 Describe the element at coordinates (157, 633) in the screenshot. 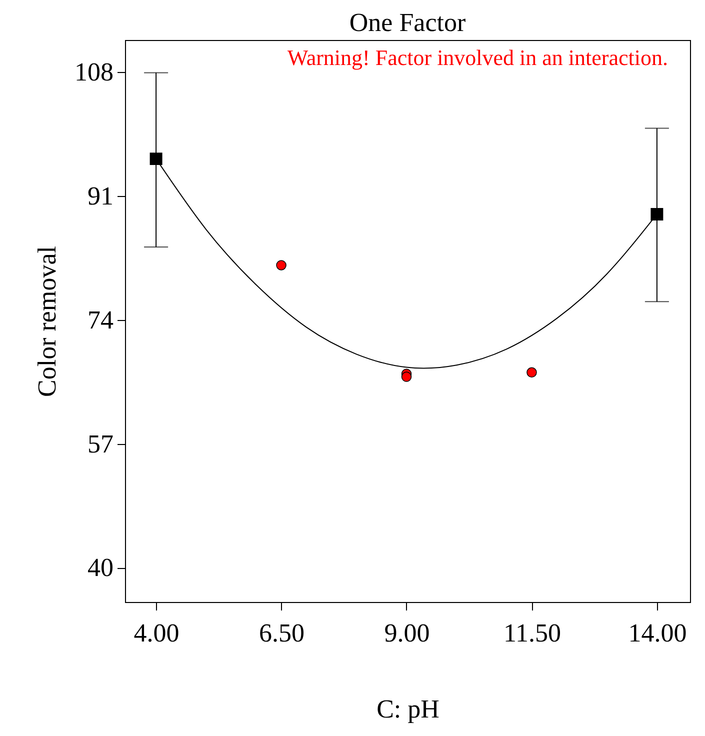

I see `x-tick-label: 4.00` at that location.